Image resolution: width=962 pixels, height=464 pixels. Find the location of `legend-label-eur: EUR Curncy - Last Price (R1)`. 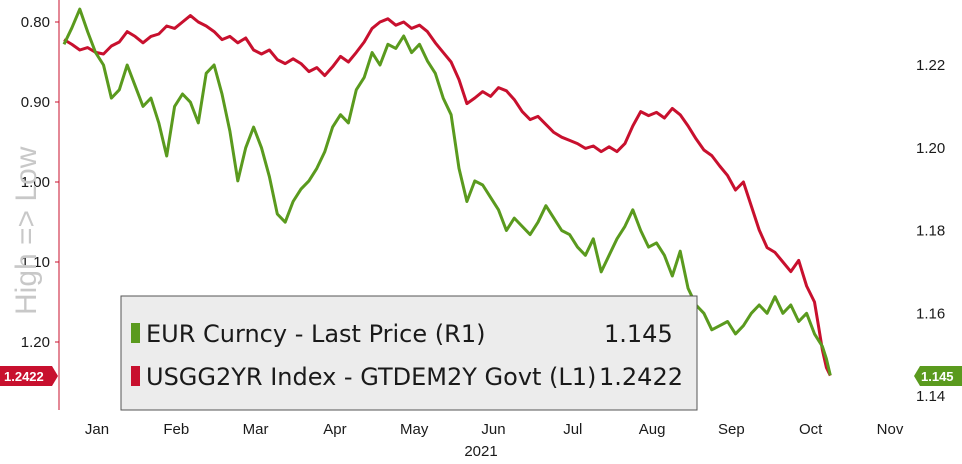

legend-label-eur: EUR Curncy - Last Price (R1) is located at coordinates (315, 334).